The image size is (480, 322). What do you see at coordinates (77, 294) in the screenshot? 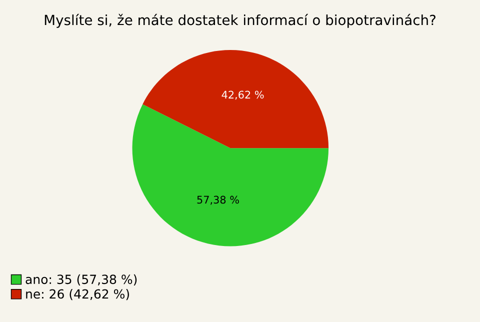
I see `legend-label: ne: 26 (42,62 %)` at bounding box center [77, 294].